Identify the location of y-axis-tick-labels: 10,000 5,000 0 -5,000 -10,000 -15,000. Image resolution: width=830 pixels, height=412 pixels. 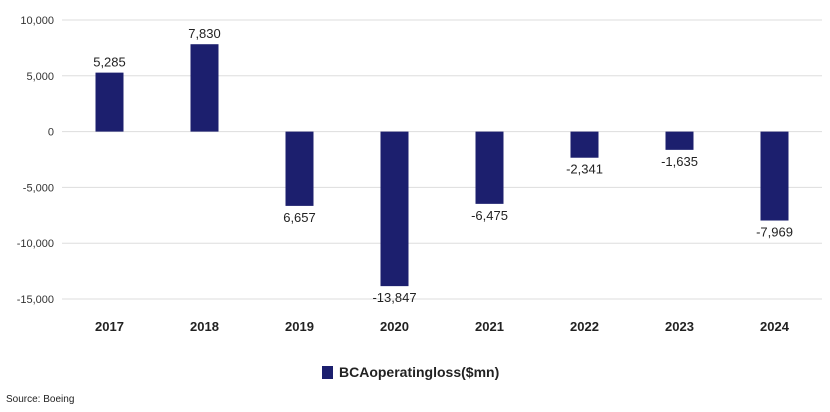
(35, 160).